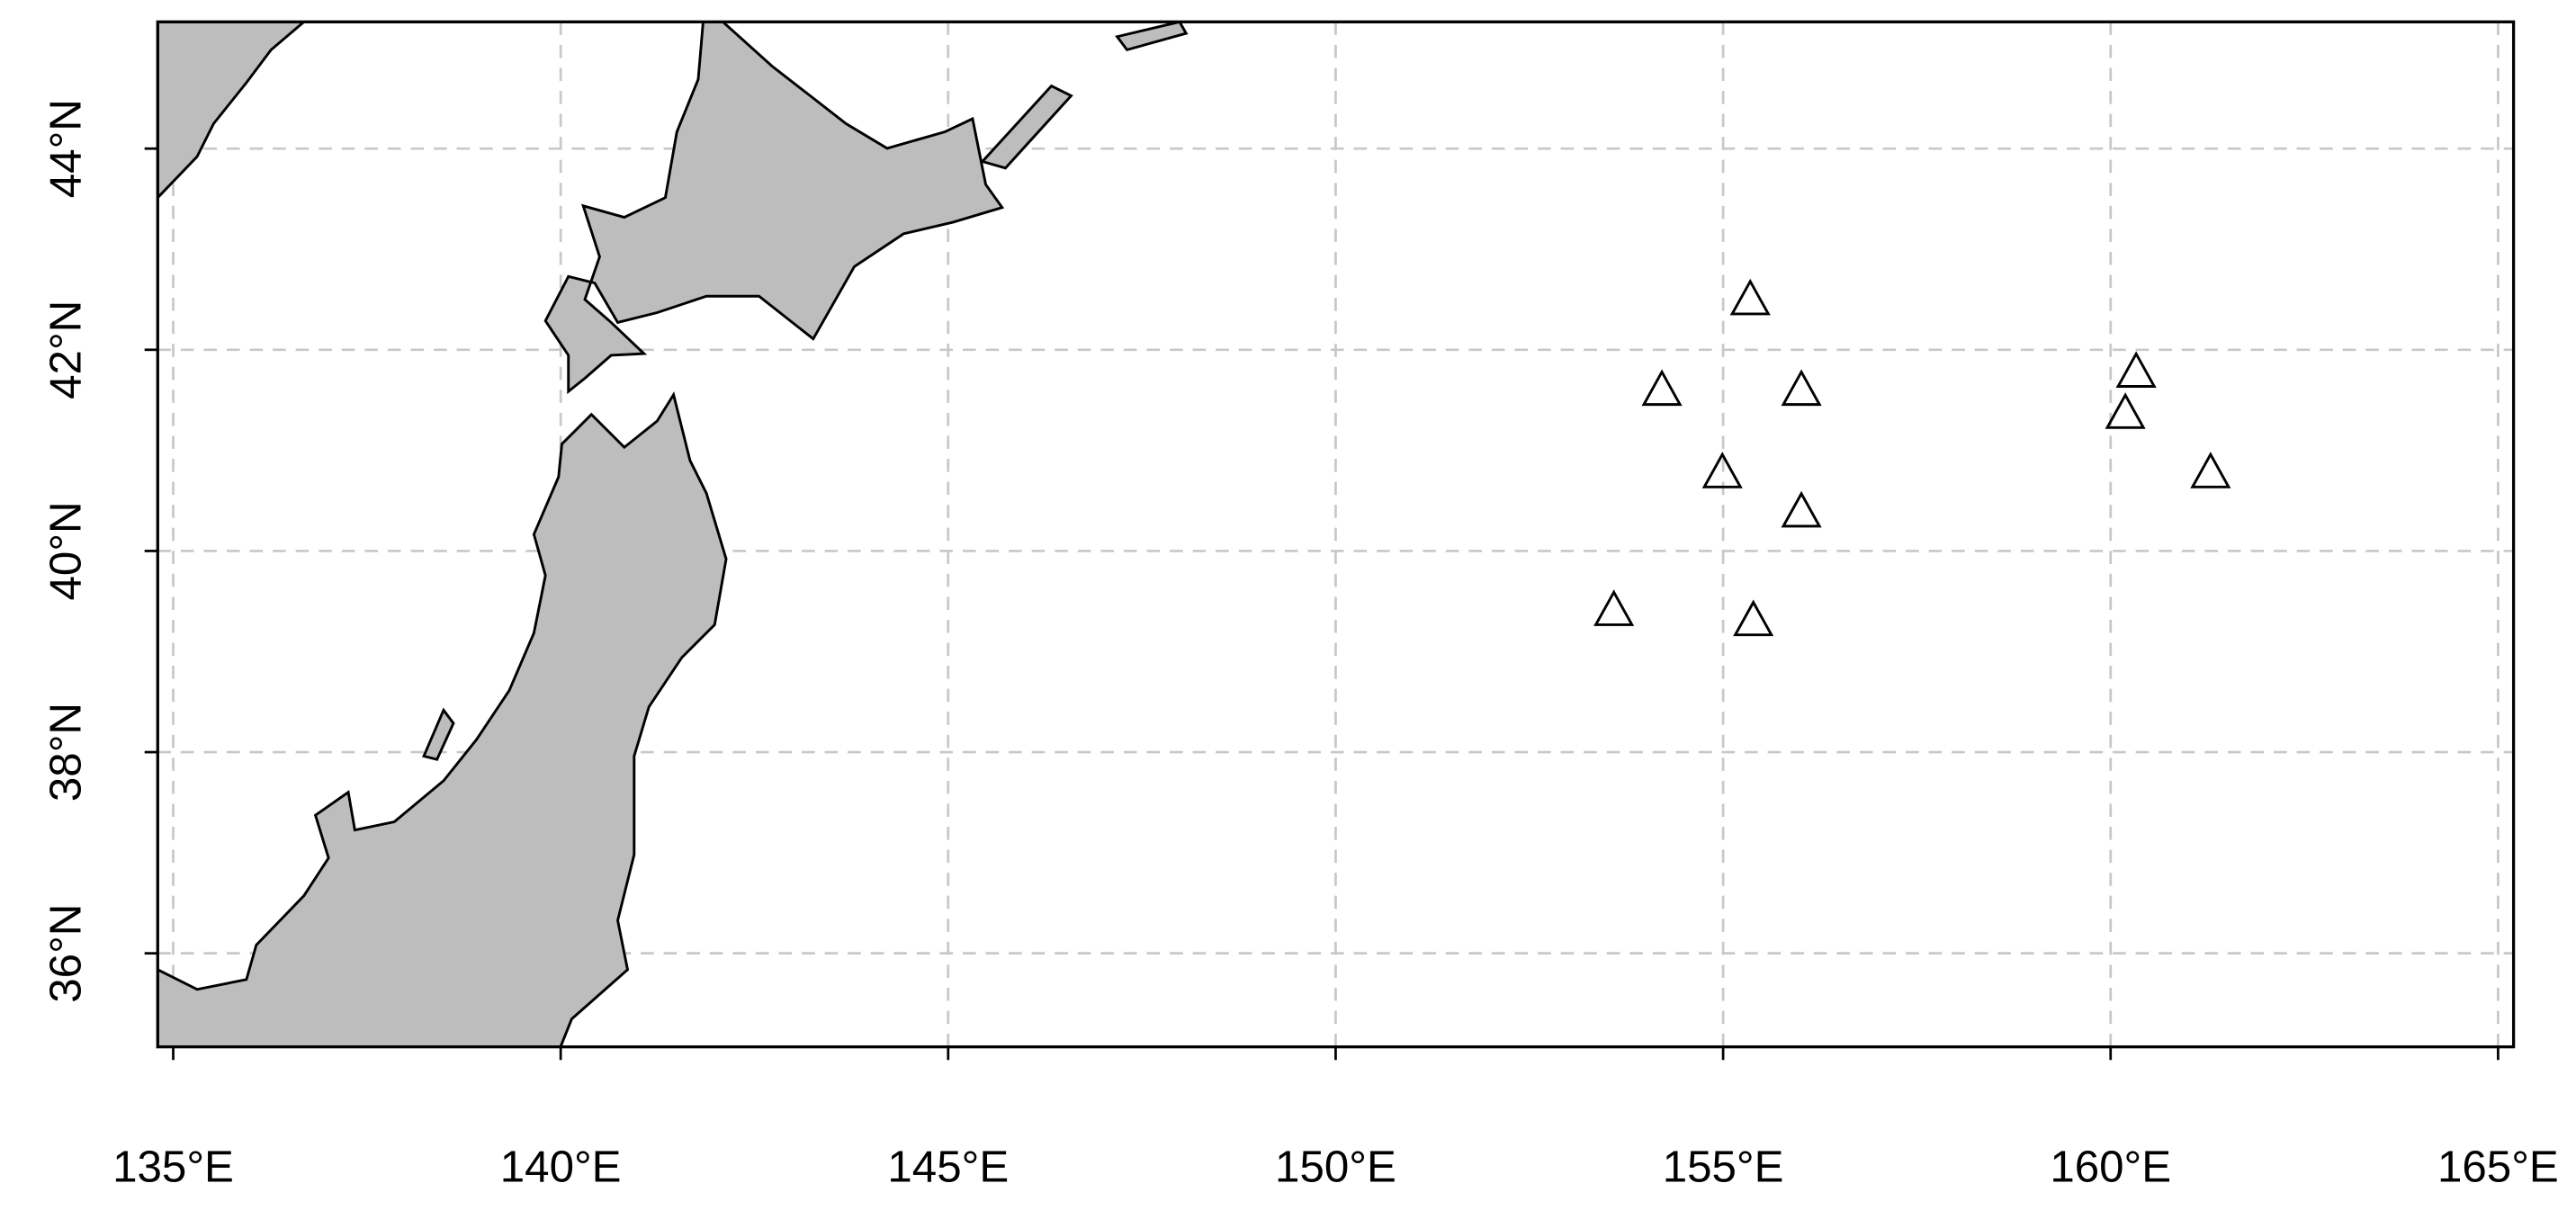 The image size is (2576, 1210). Describe the element at coordinates (232, 111) in the screenshot. I see `asia-coast` at that location.